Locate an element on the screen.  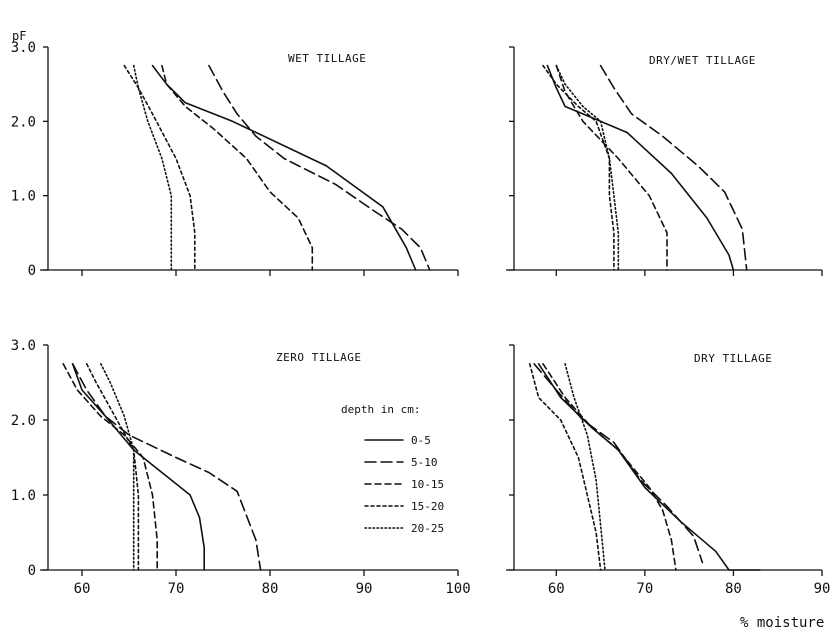
legend-label-0-5: 0-5 is located at coordinates (421, 440).